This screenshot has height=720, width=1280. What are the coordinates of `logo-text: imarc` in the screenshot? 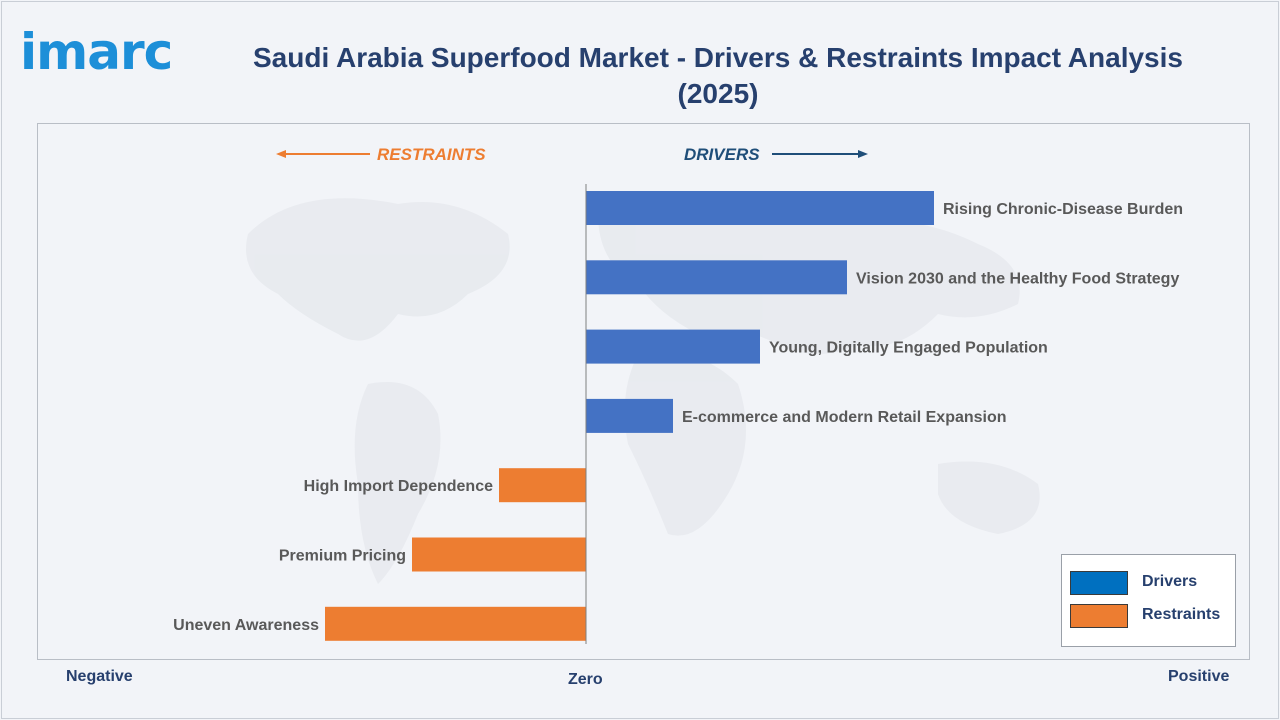 It's located at (96, 52).